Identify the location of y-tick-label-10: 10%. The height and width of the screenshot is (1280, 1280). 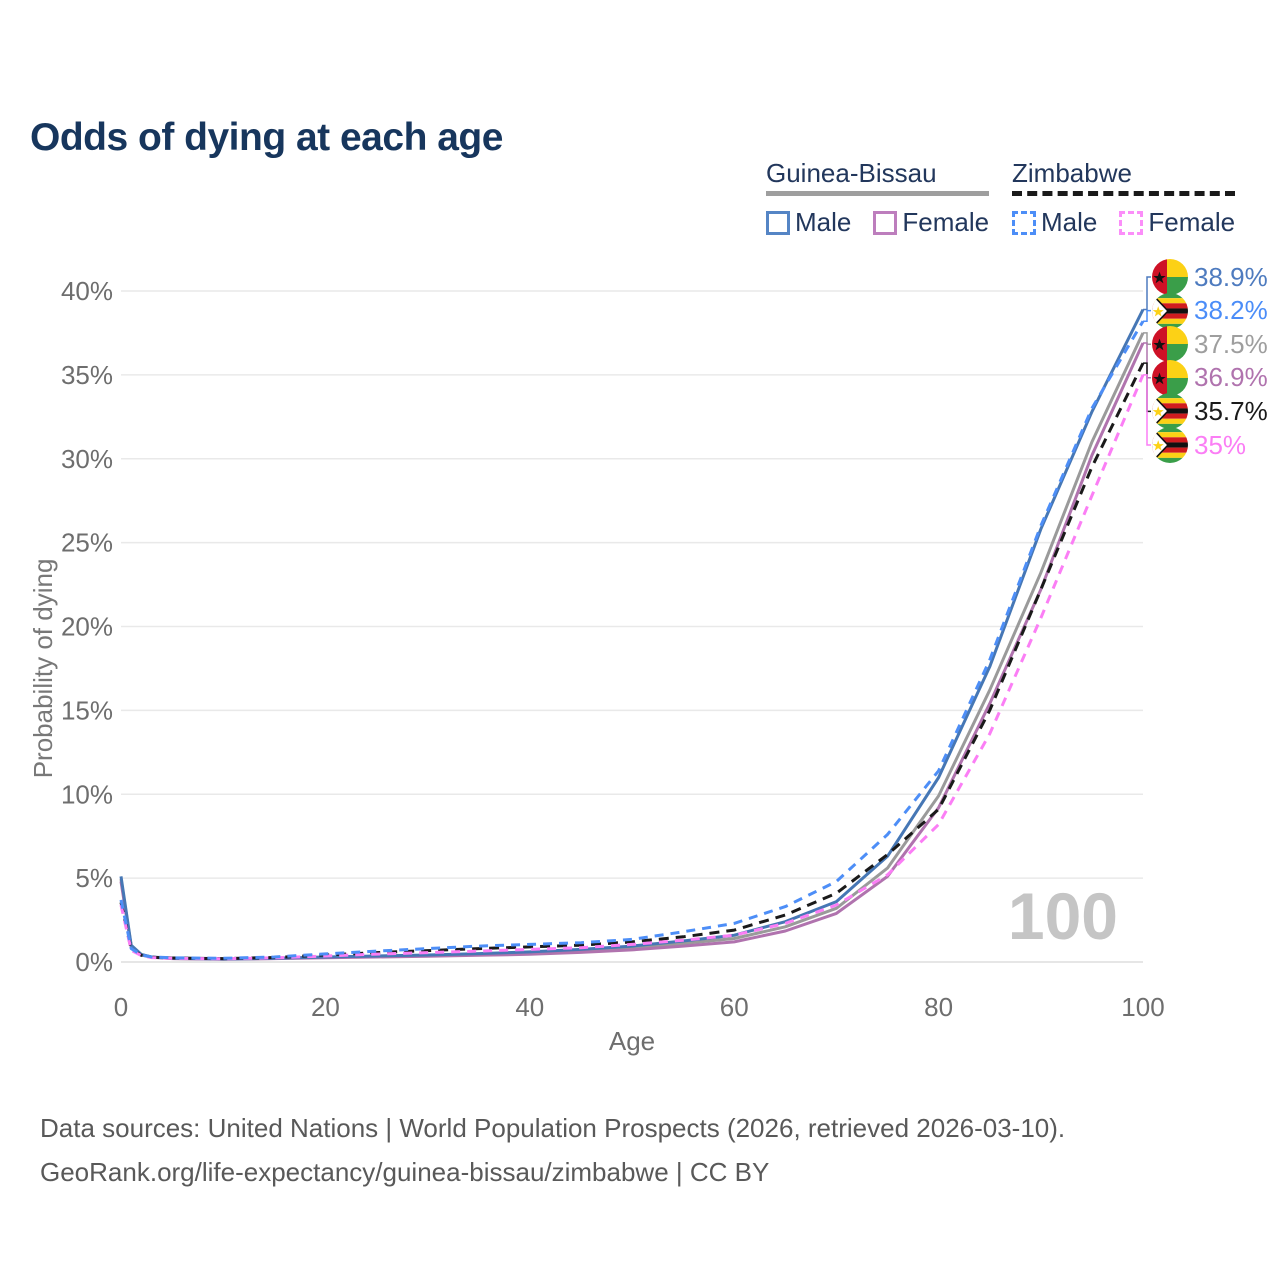
(87, 794).